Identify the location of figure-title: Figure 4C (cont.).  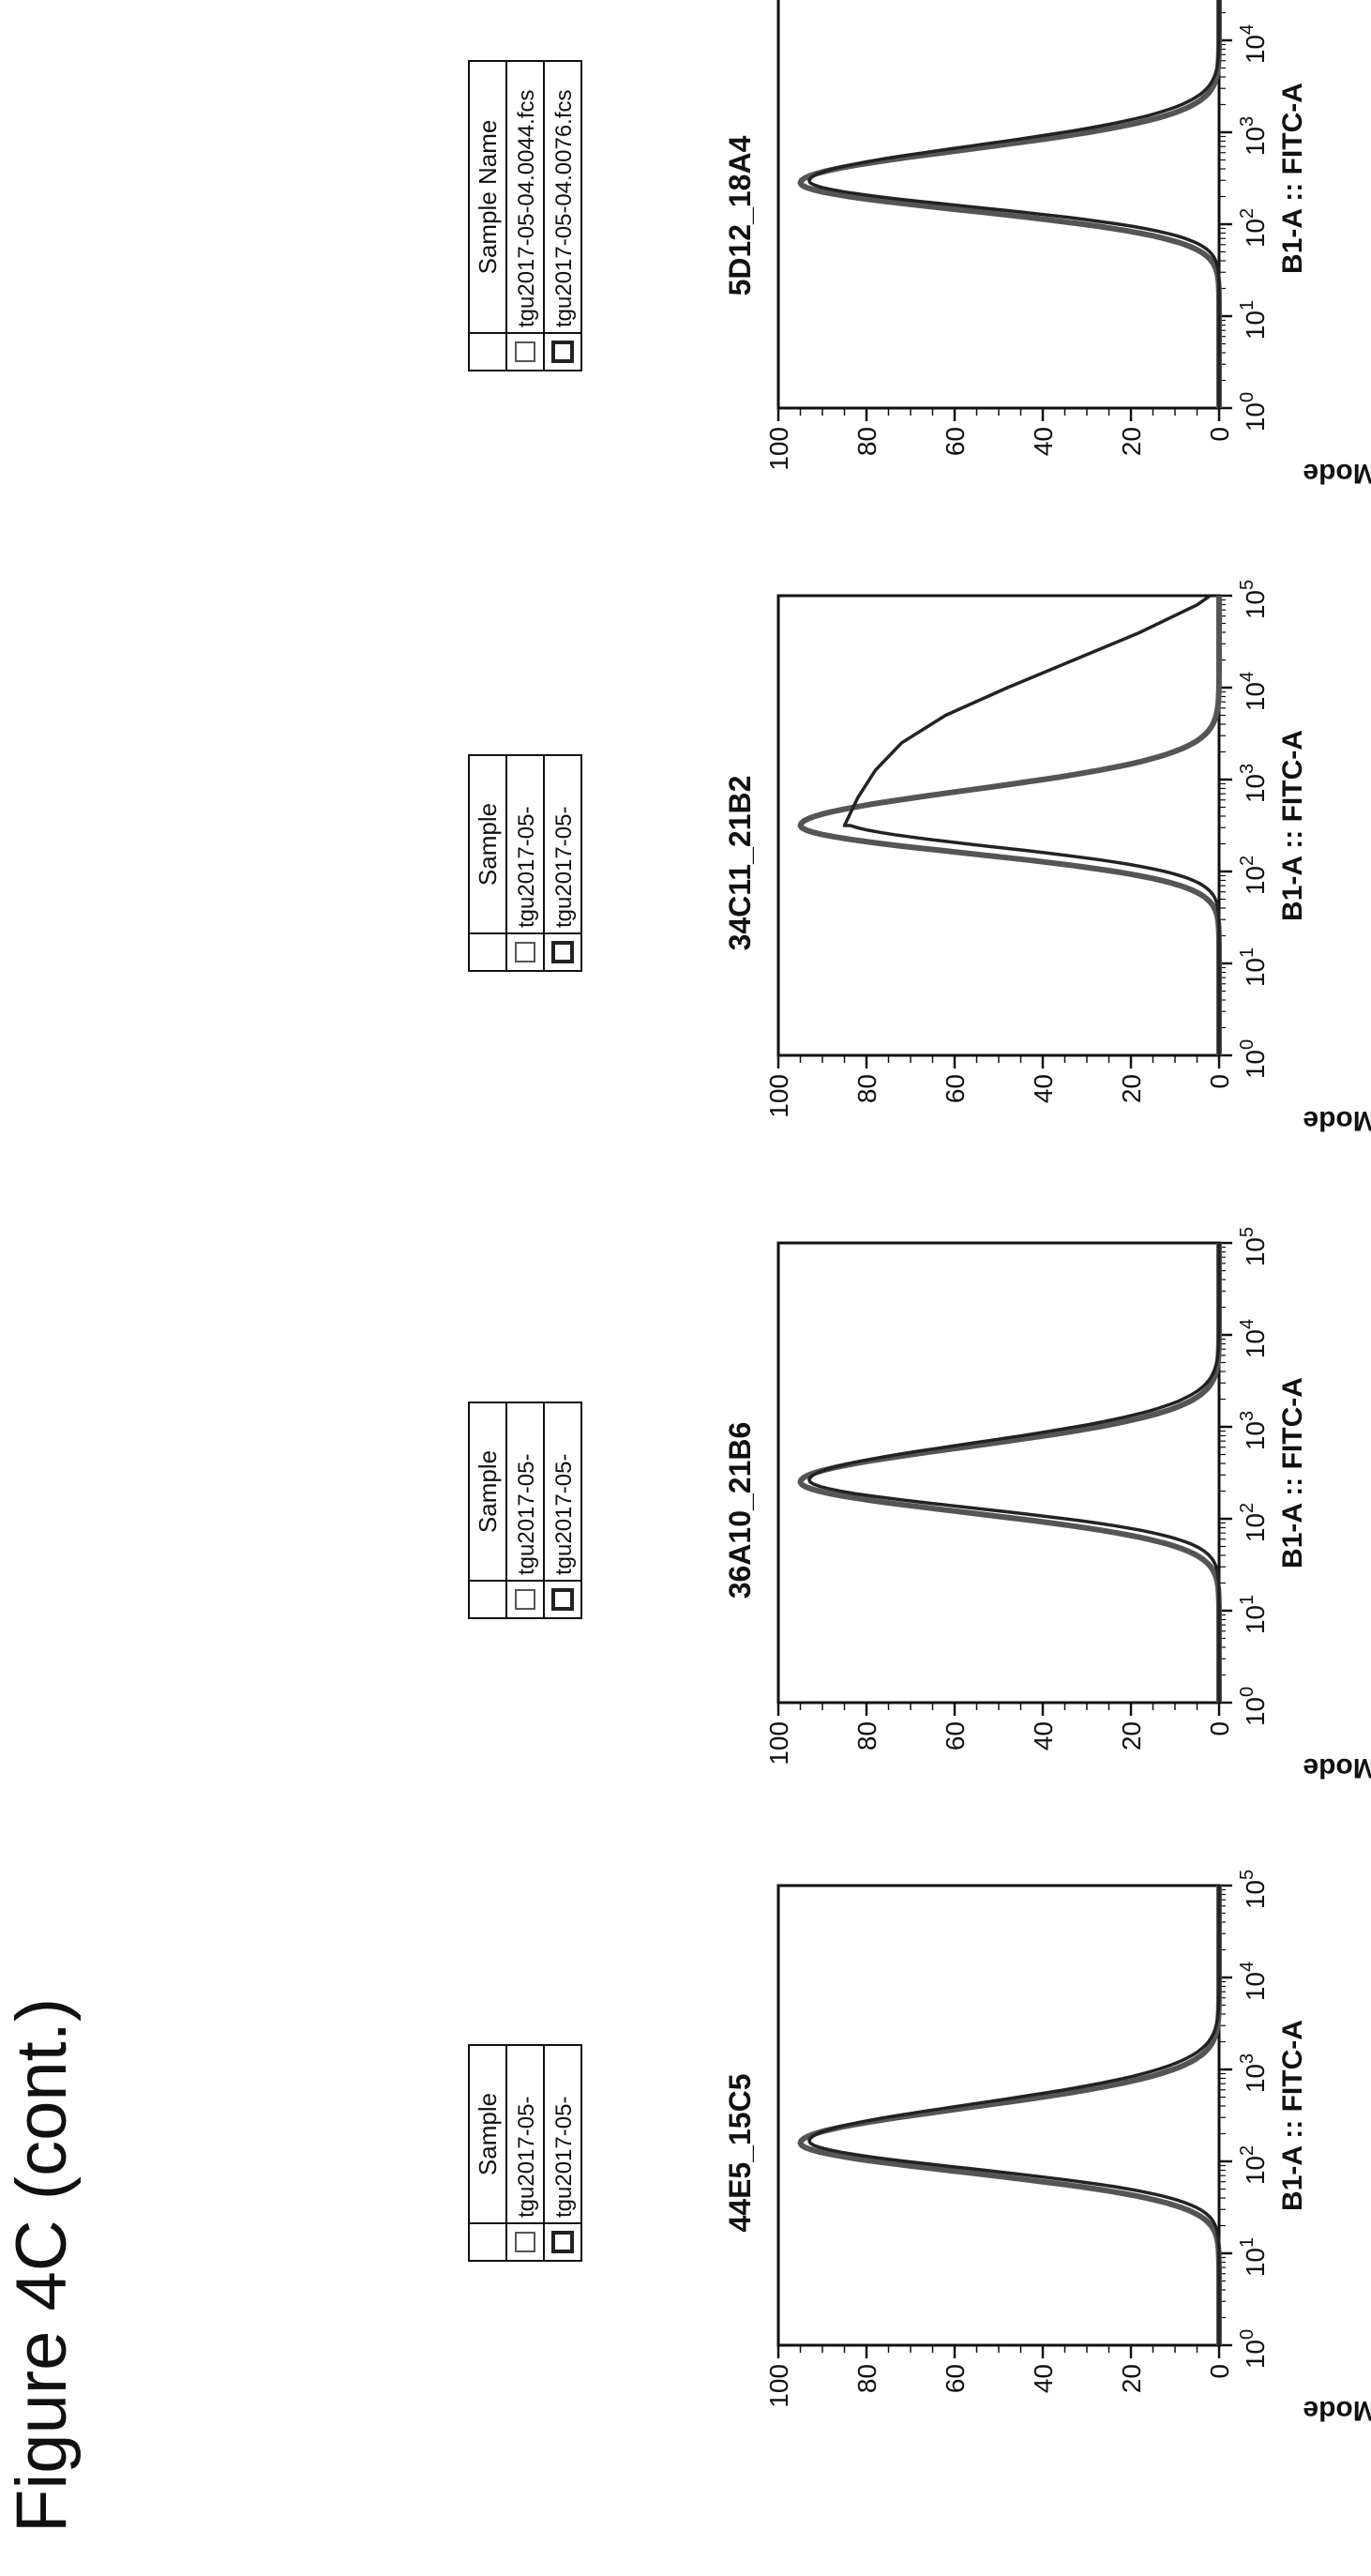
(42, 2266).